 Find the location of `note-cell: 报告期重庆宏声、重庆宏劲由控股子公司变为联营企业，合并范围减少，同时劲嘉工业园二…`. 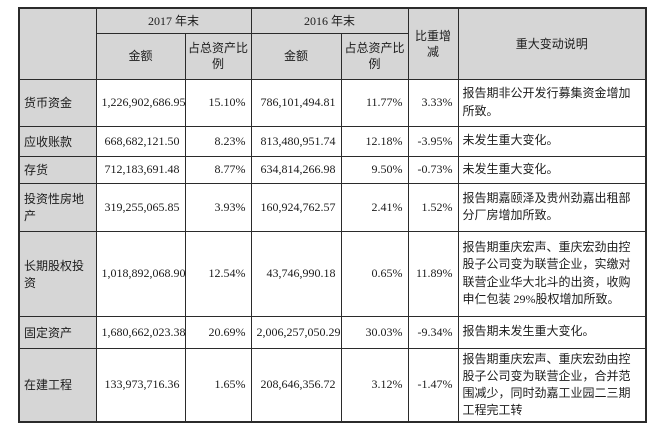

note-cell: 报告期重庆宏声、重庆宏劲由控股子公司变为联营企业，合并范围减少，同时劲嘉工业园二… is located at coordinates (552, 385).